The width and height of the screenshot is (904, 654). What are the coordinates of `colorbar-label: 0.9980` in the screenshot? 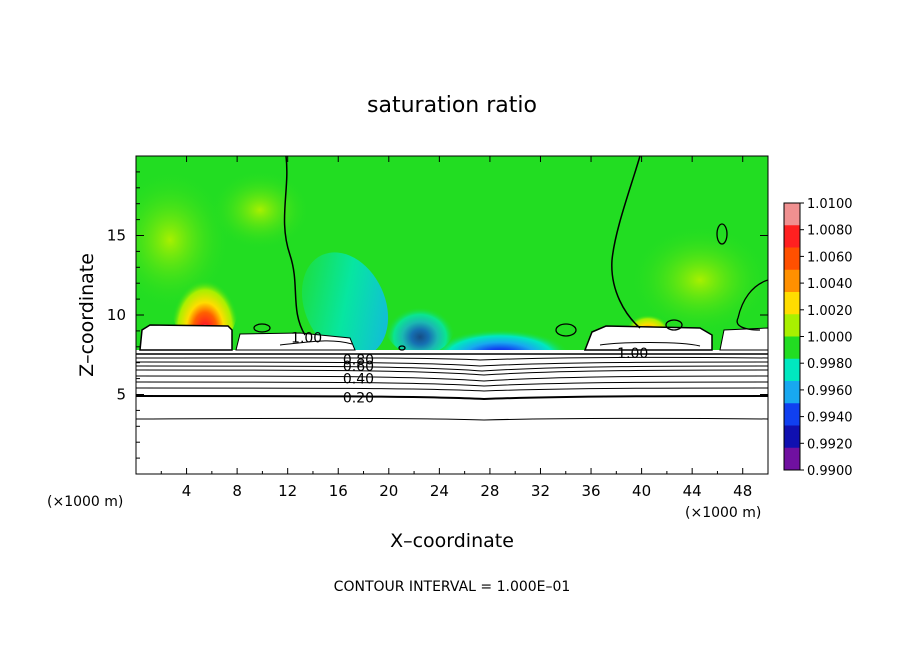 It's located at (830, 364).